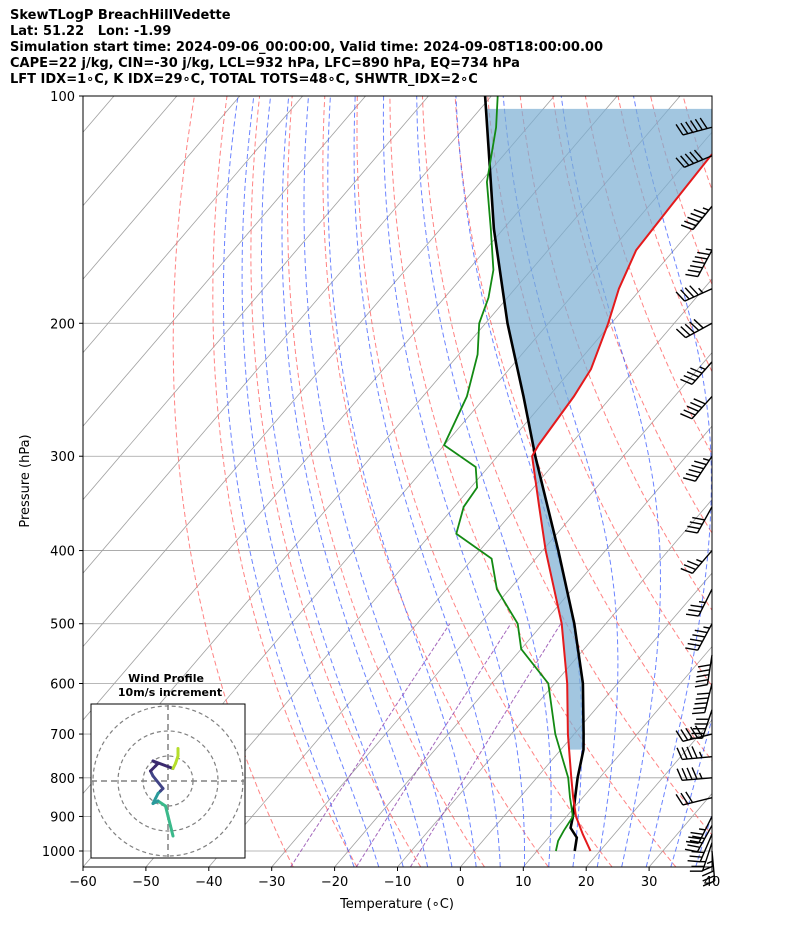  I want to click on y-tick-label: 700, so click(62, 735).